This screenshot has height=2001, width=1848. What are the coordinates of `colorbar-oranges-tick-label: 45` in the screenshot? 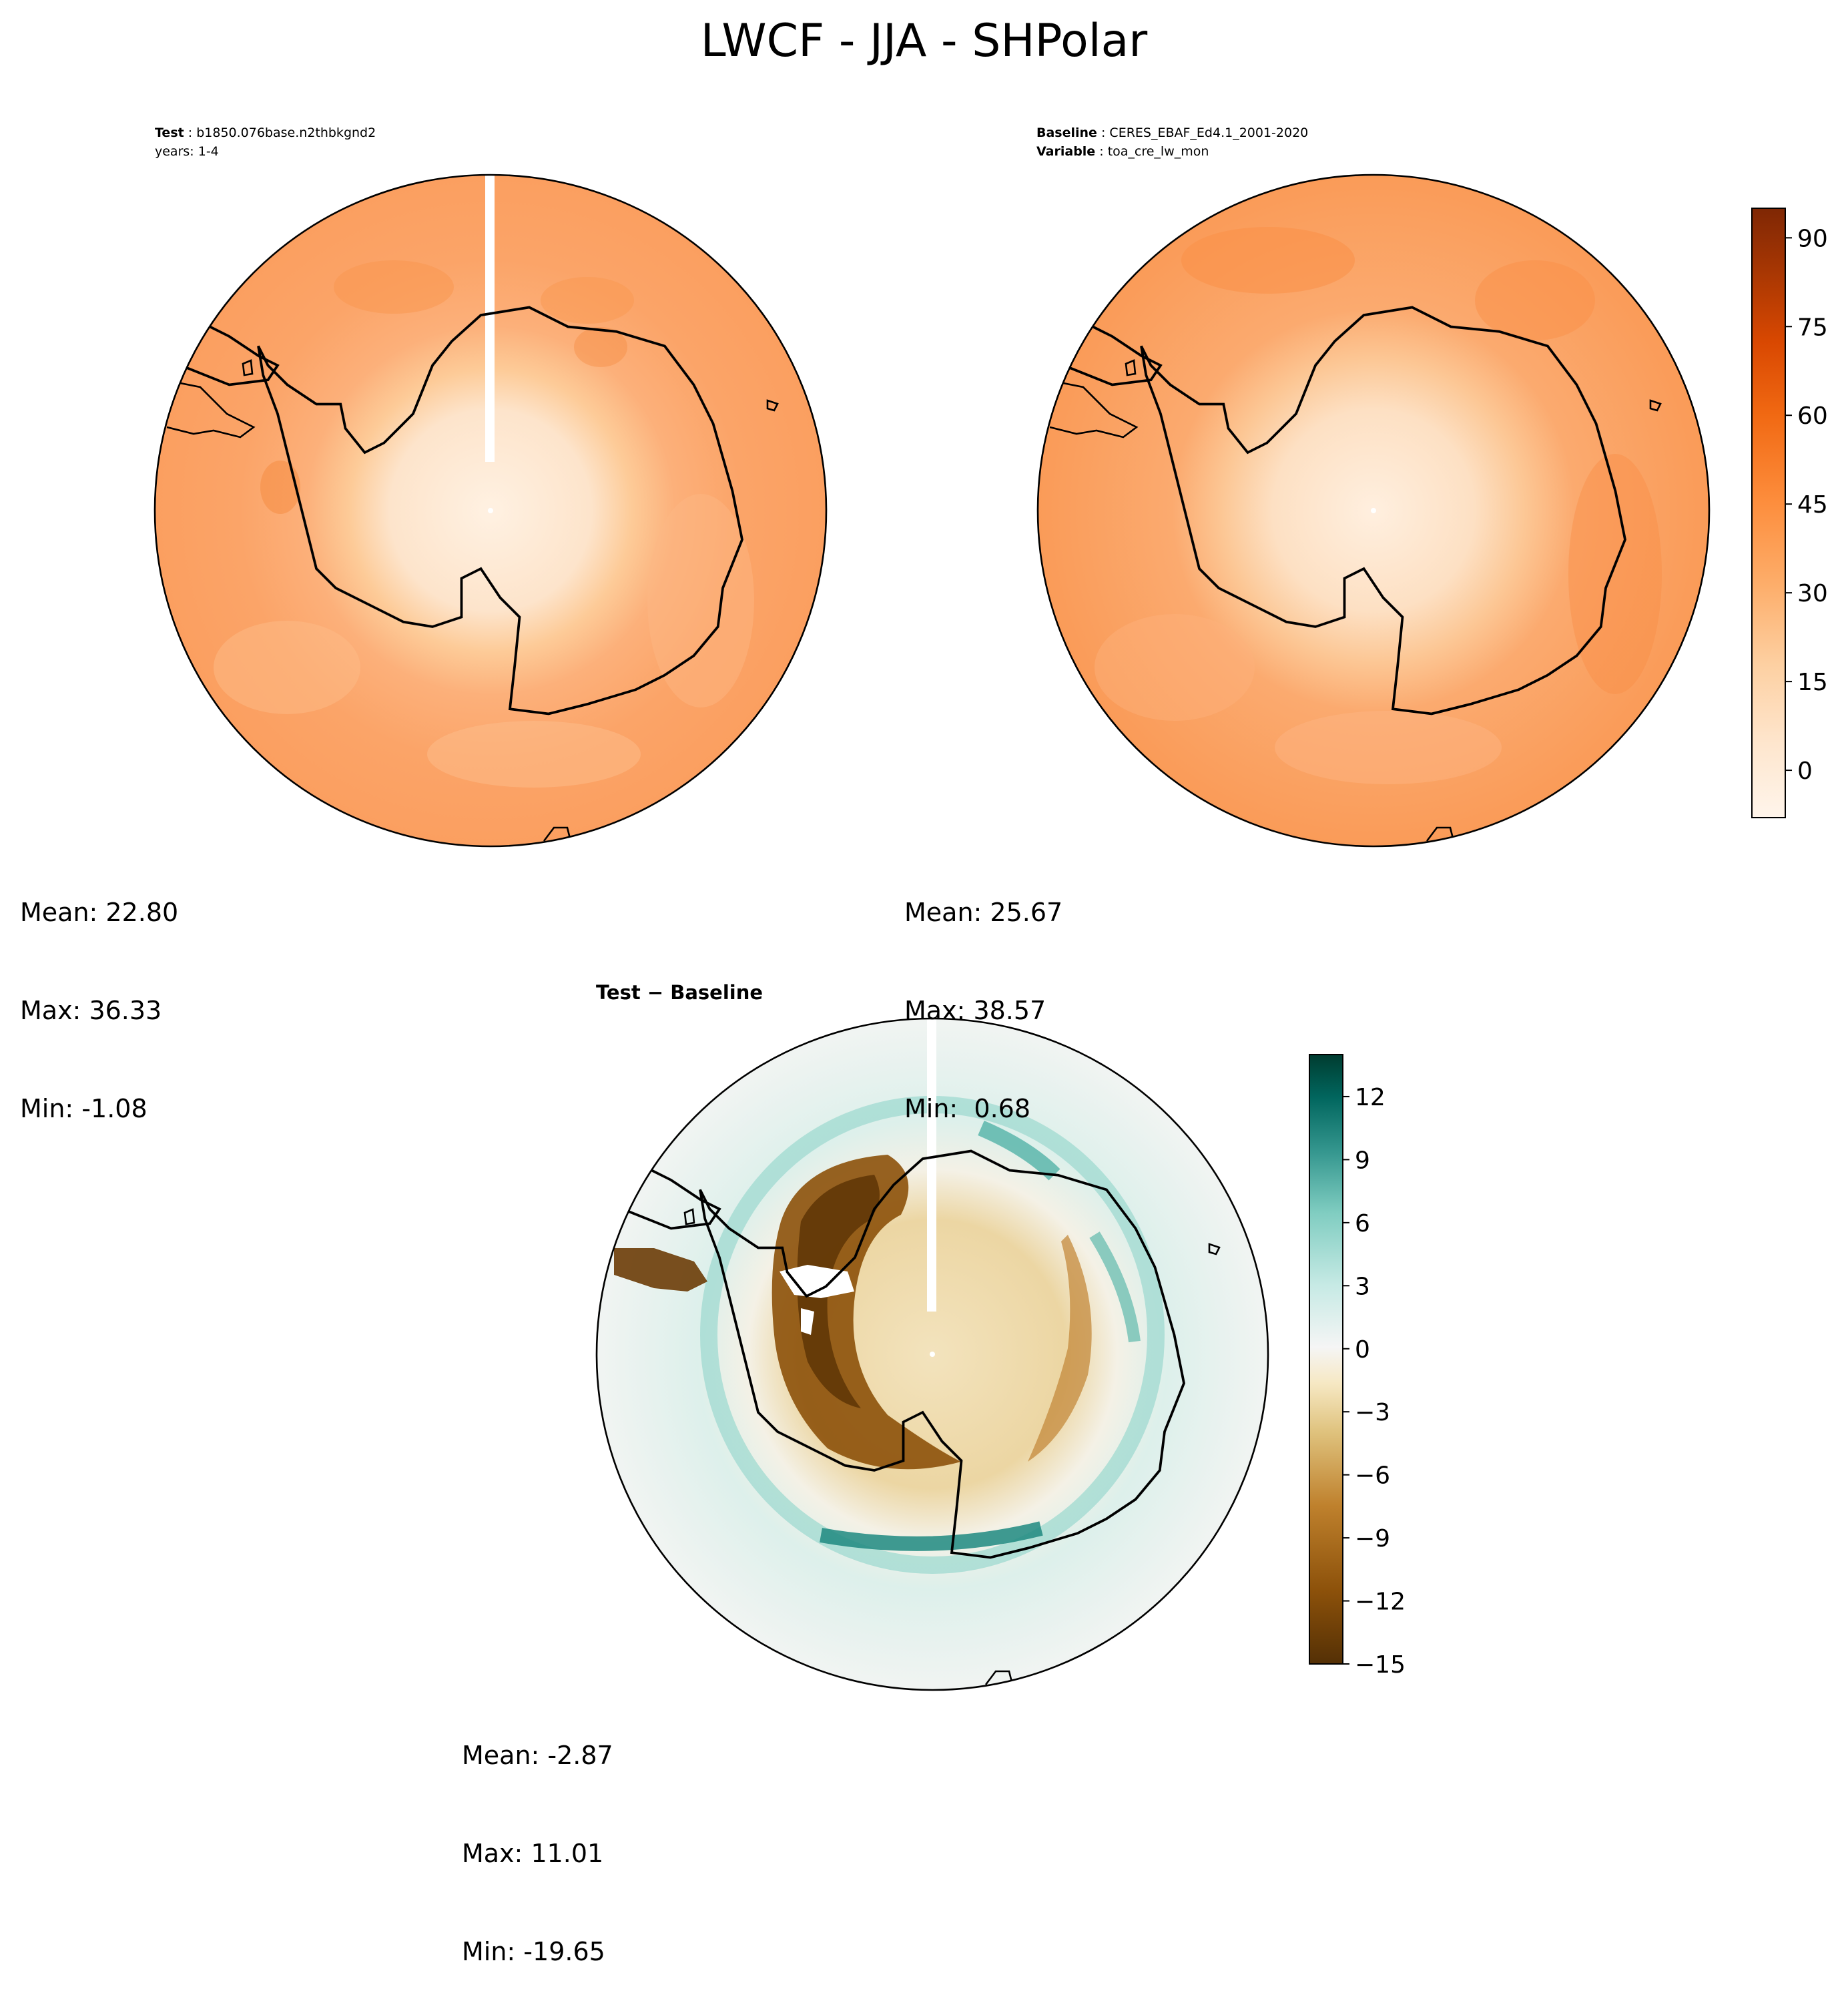 It's located at (1812, 505).